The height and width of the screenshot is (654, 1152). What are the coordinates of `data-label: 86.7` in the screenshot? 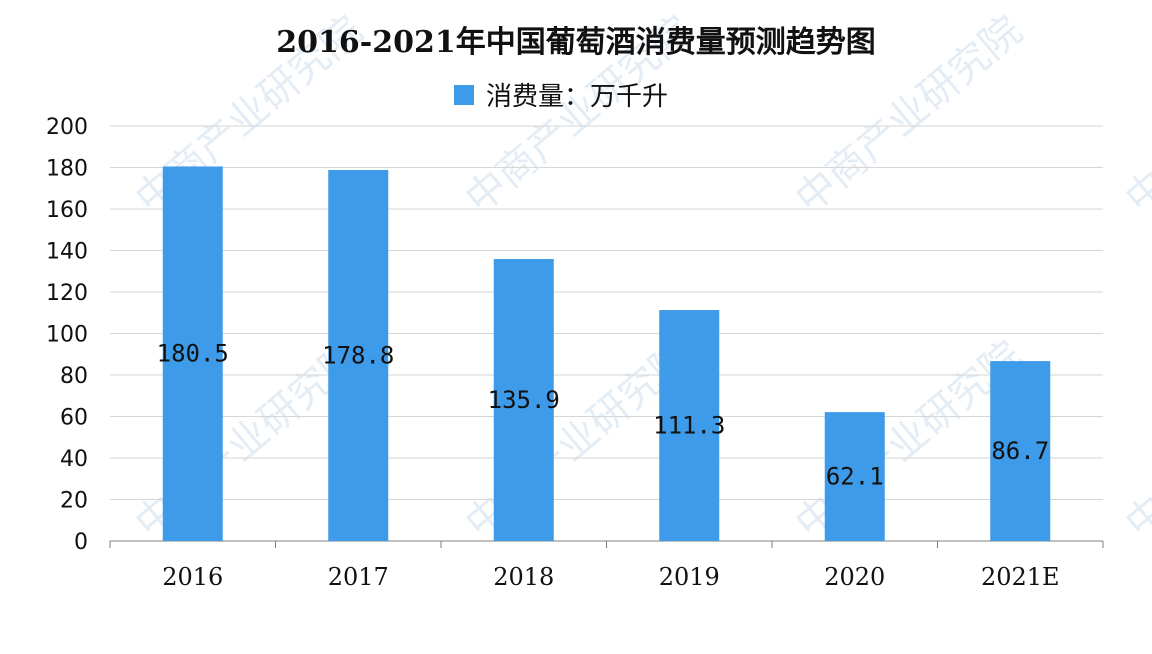 It's located at (1020, 451).